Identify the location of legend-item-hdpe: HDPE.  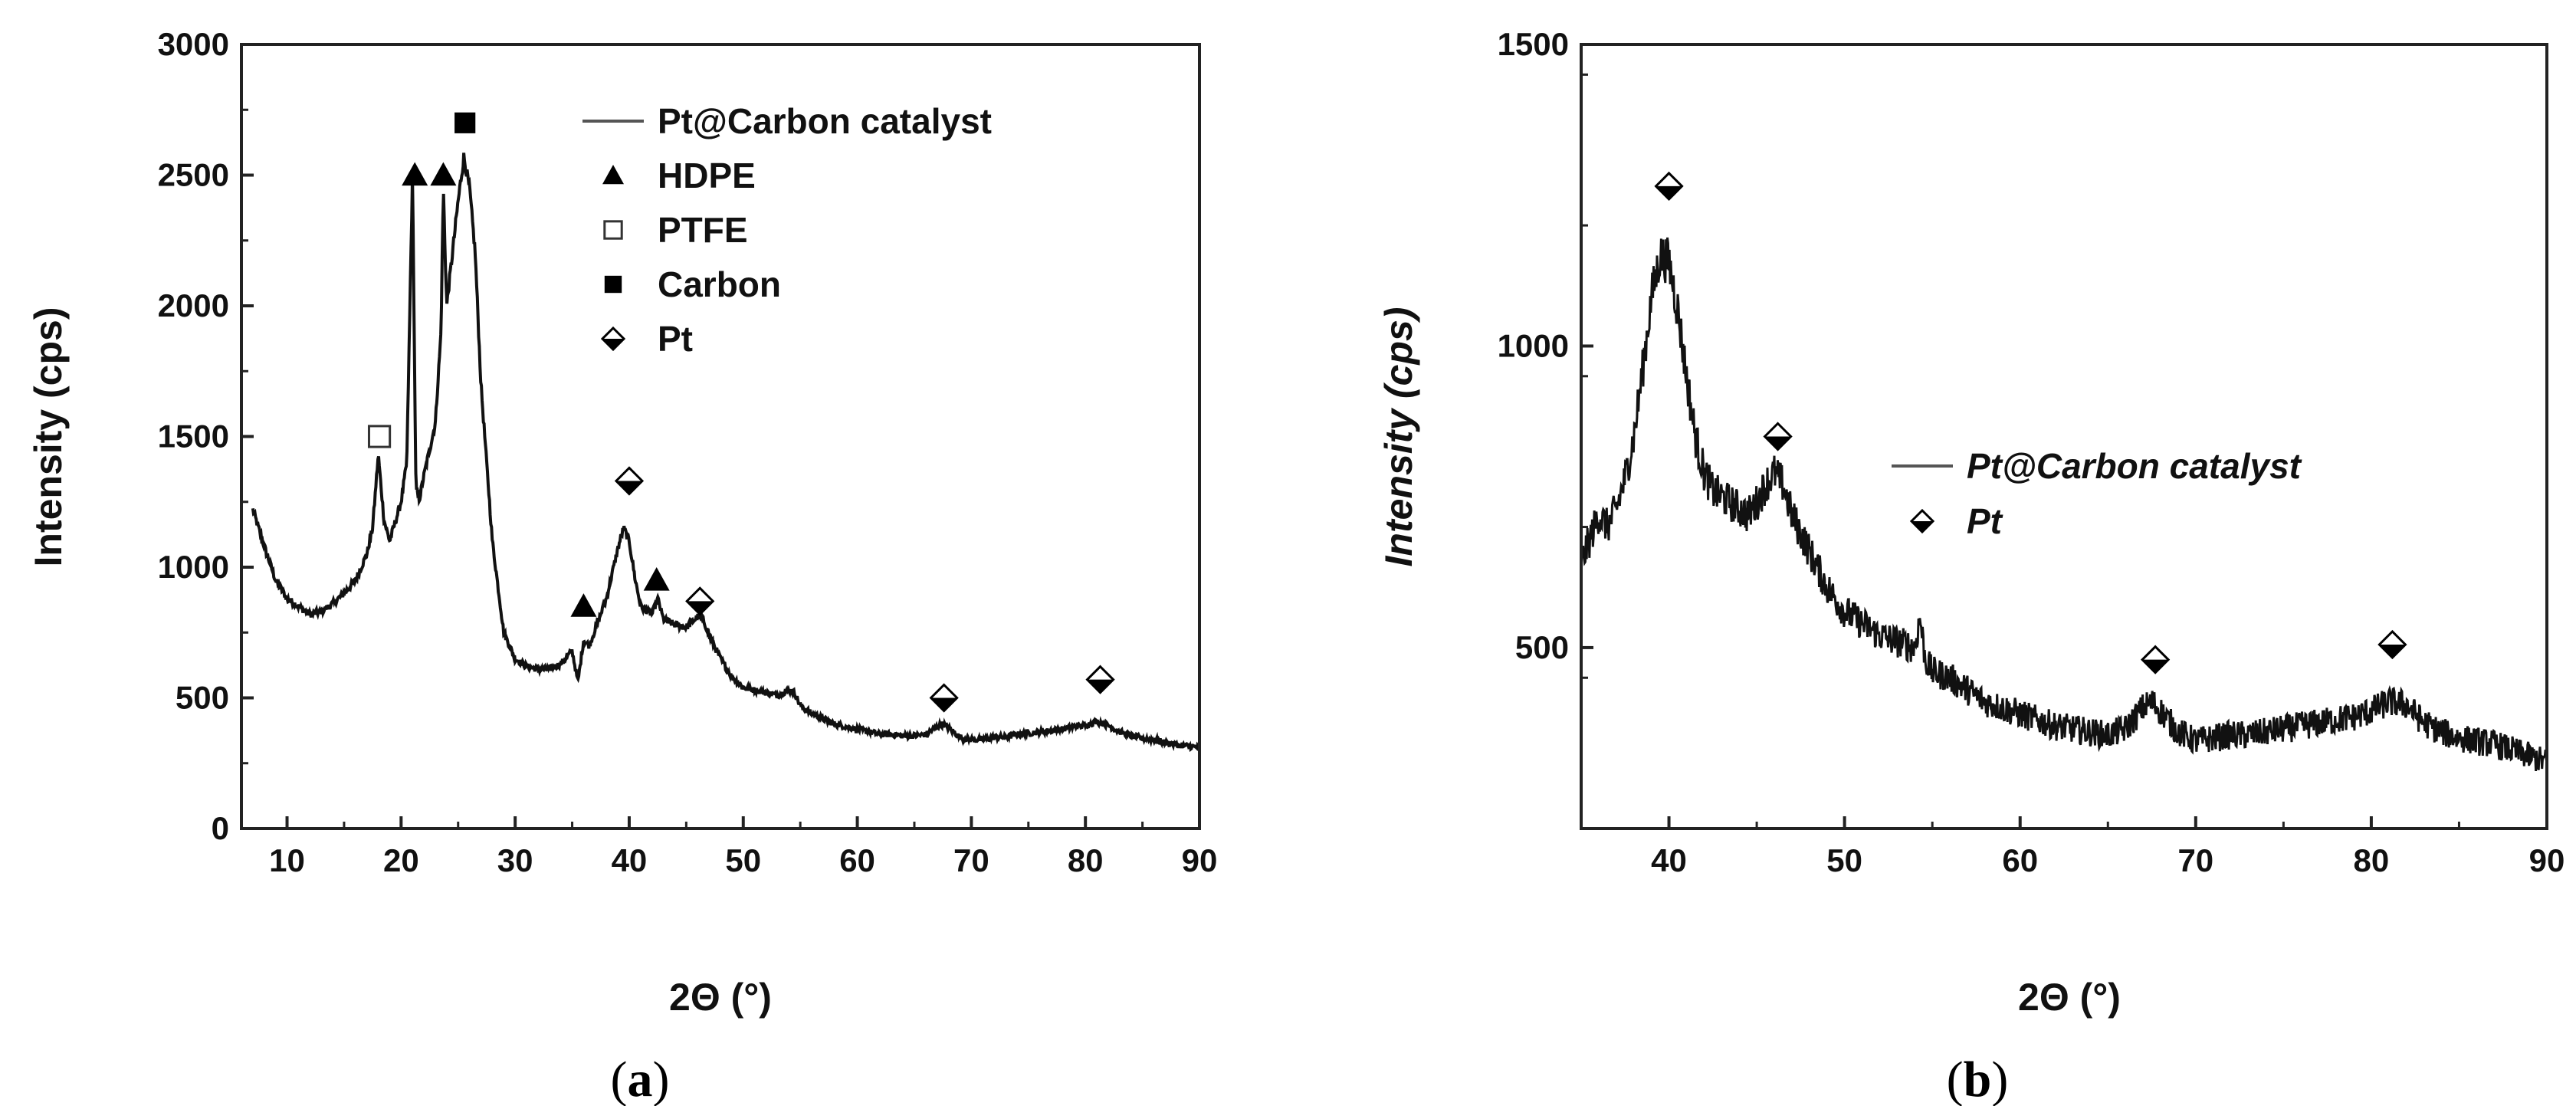
(679, 175).